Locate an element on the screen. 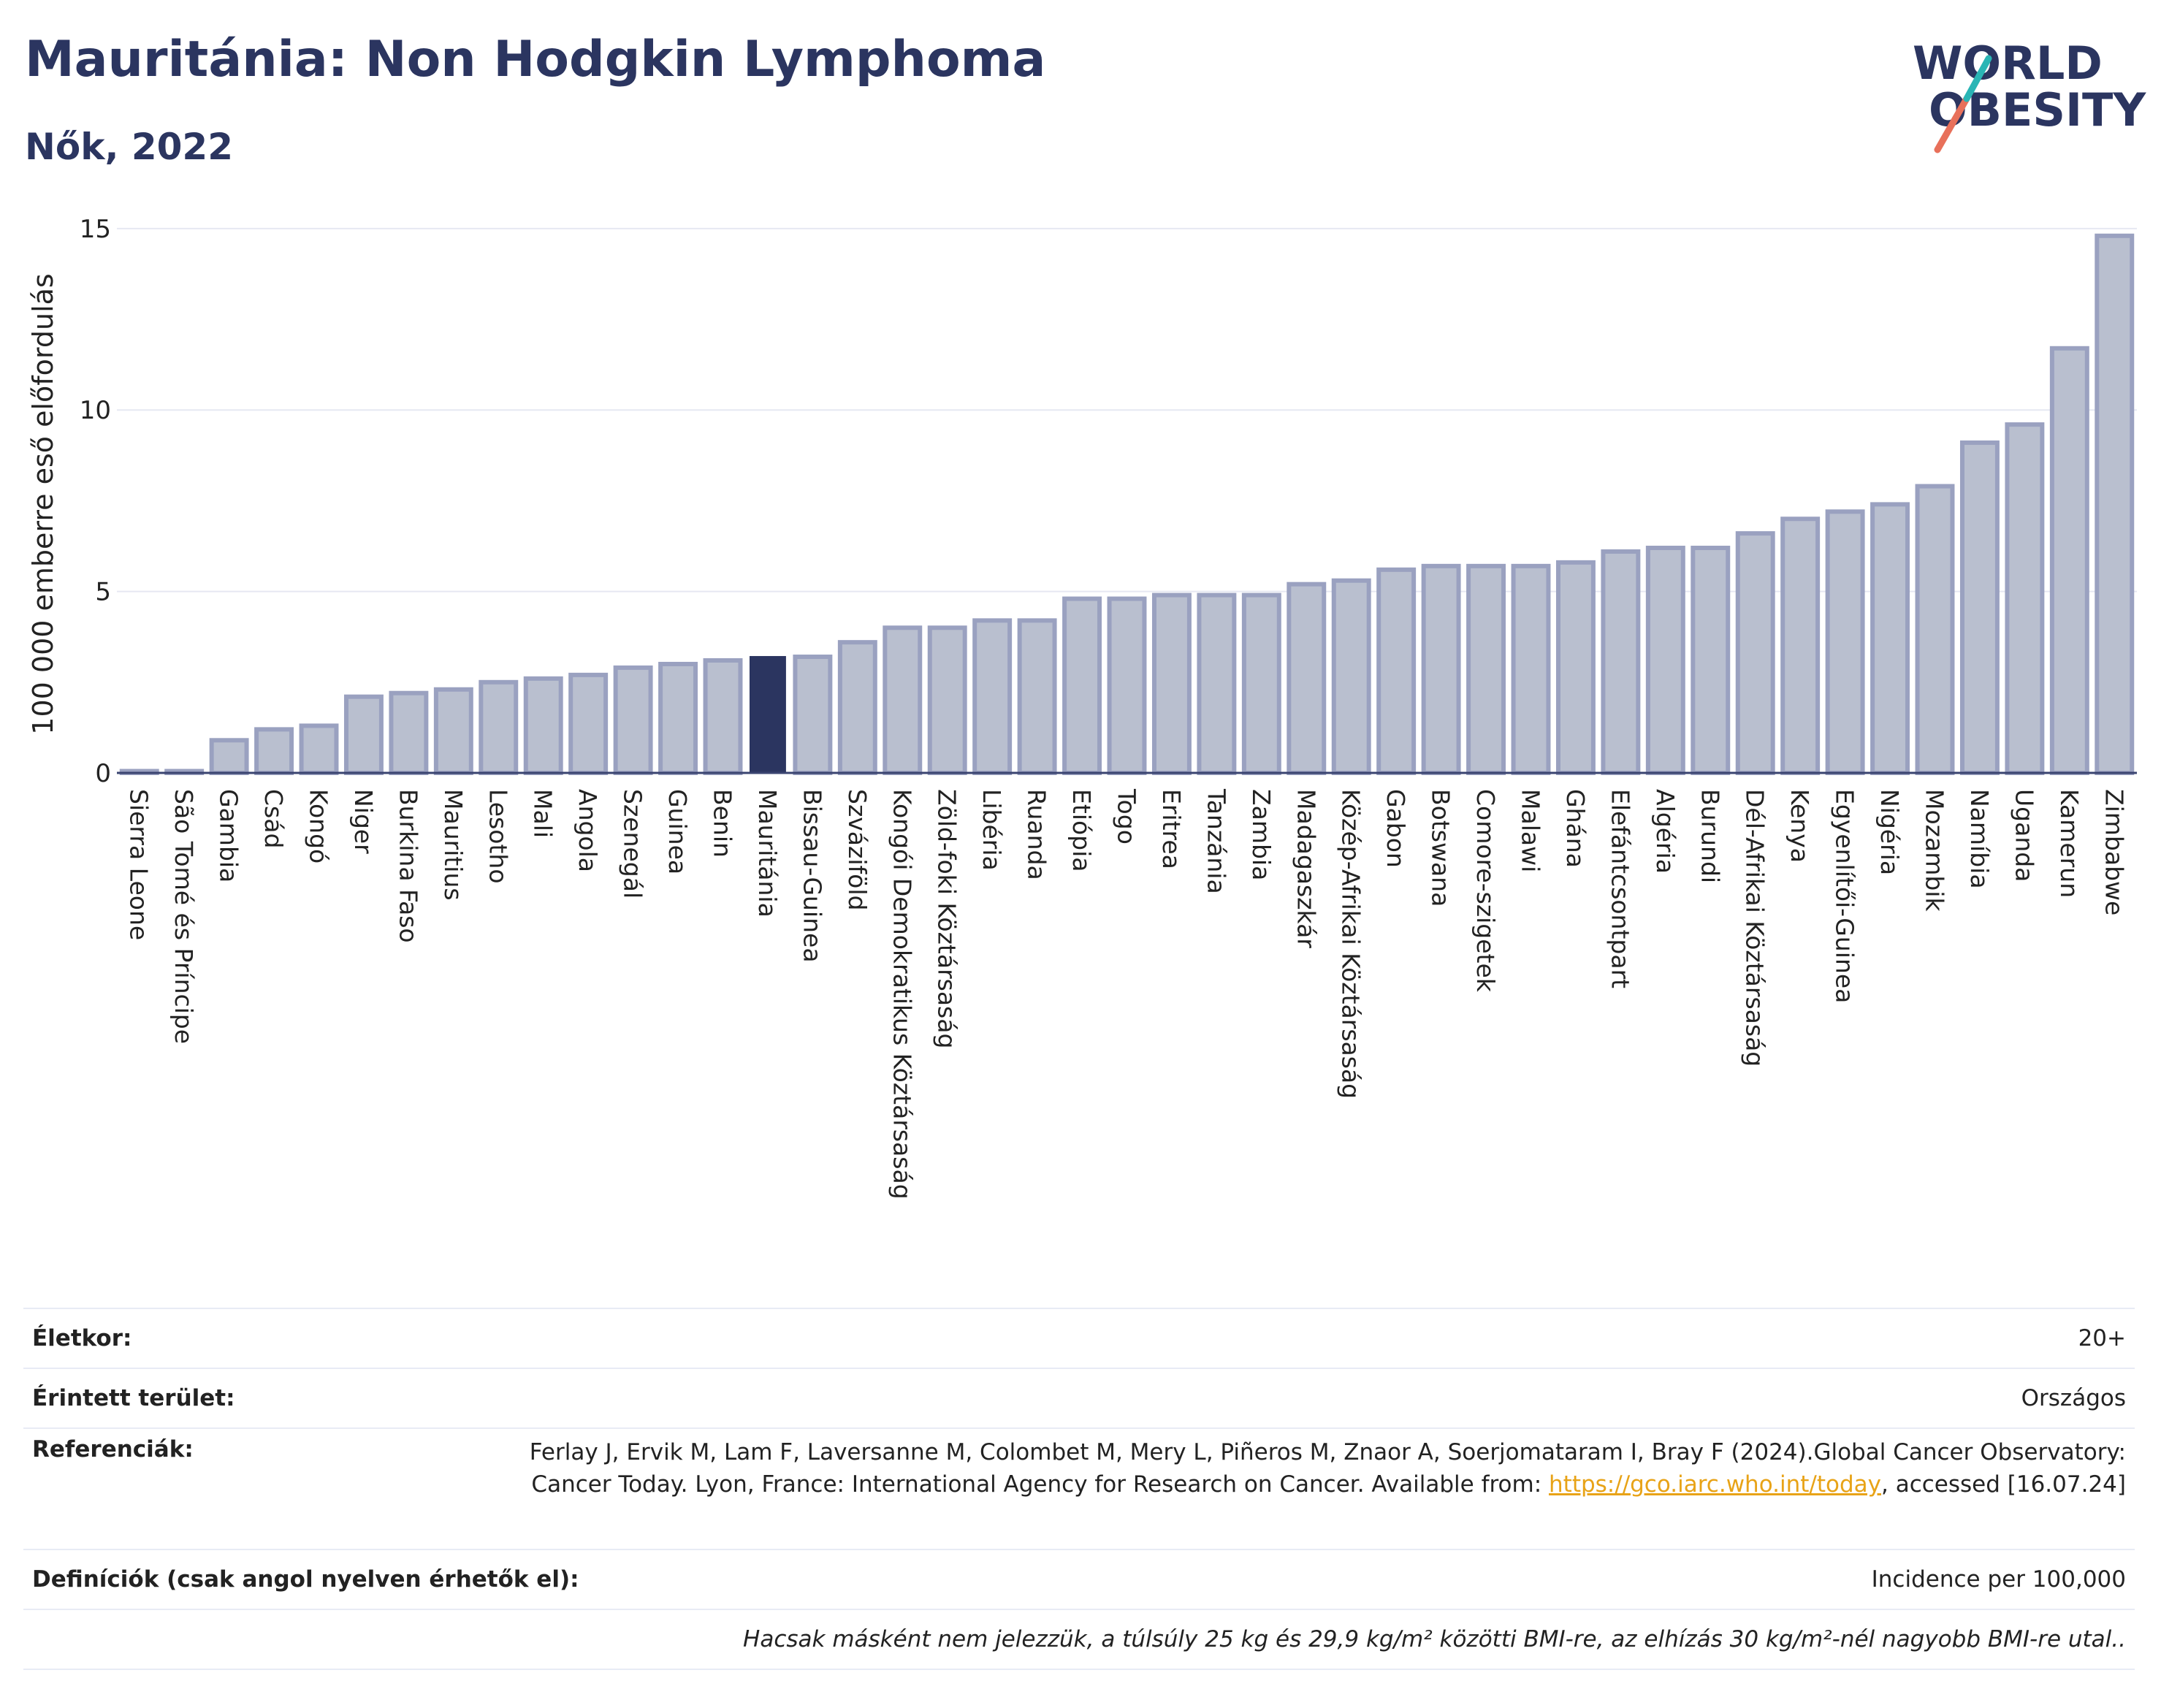 This screenshot has width=2161, height=1708. x-tick-label: Benin is located at coordinates (723, 823).